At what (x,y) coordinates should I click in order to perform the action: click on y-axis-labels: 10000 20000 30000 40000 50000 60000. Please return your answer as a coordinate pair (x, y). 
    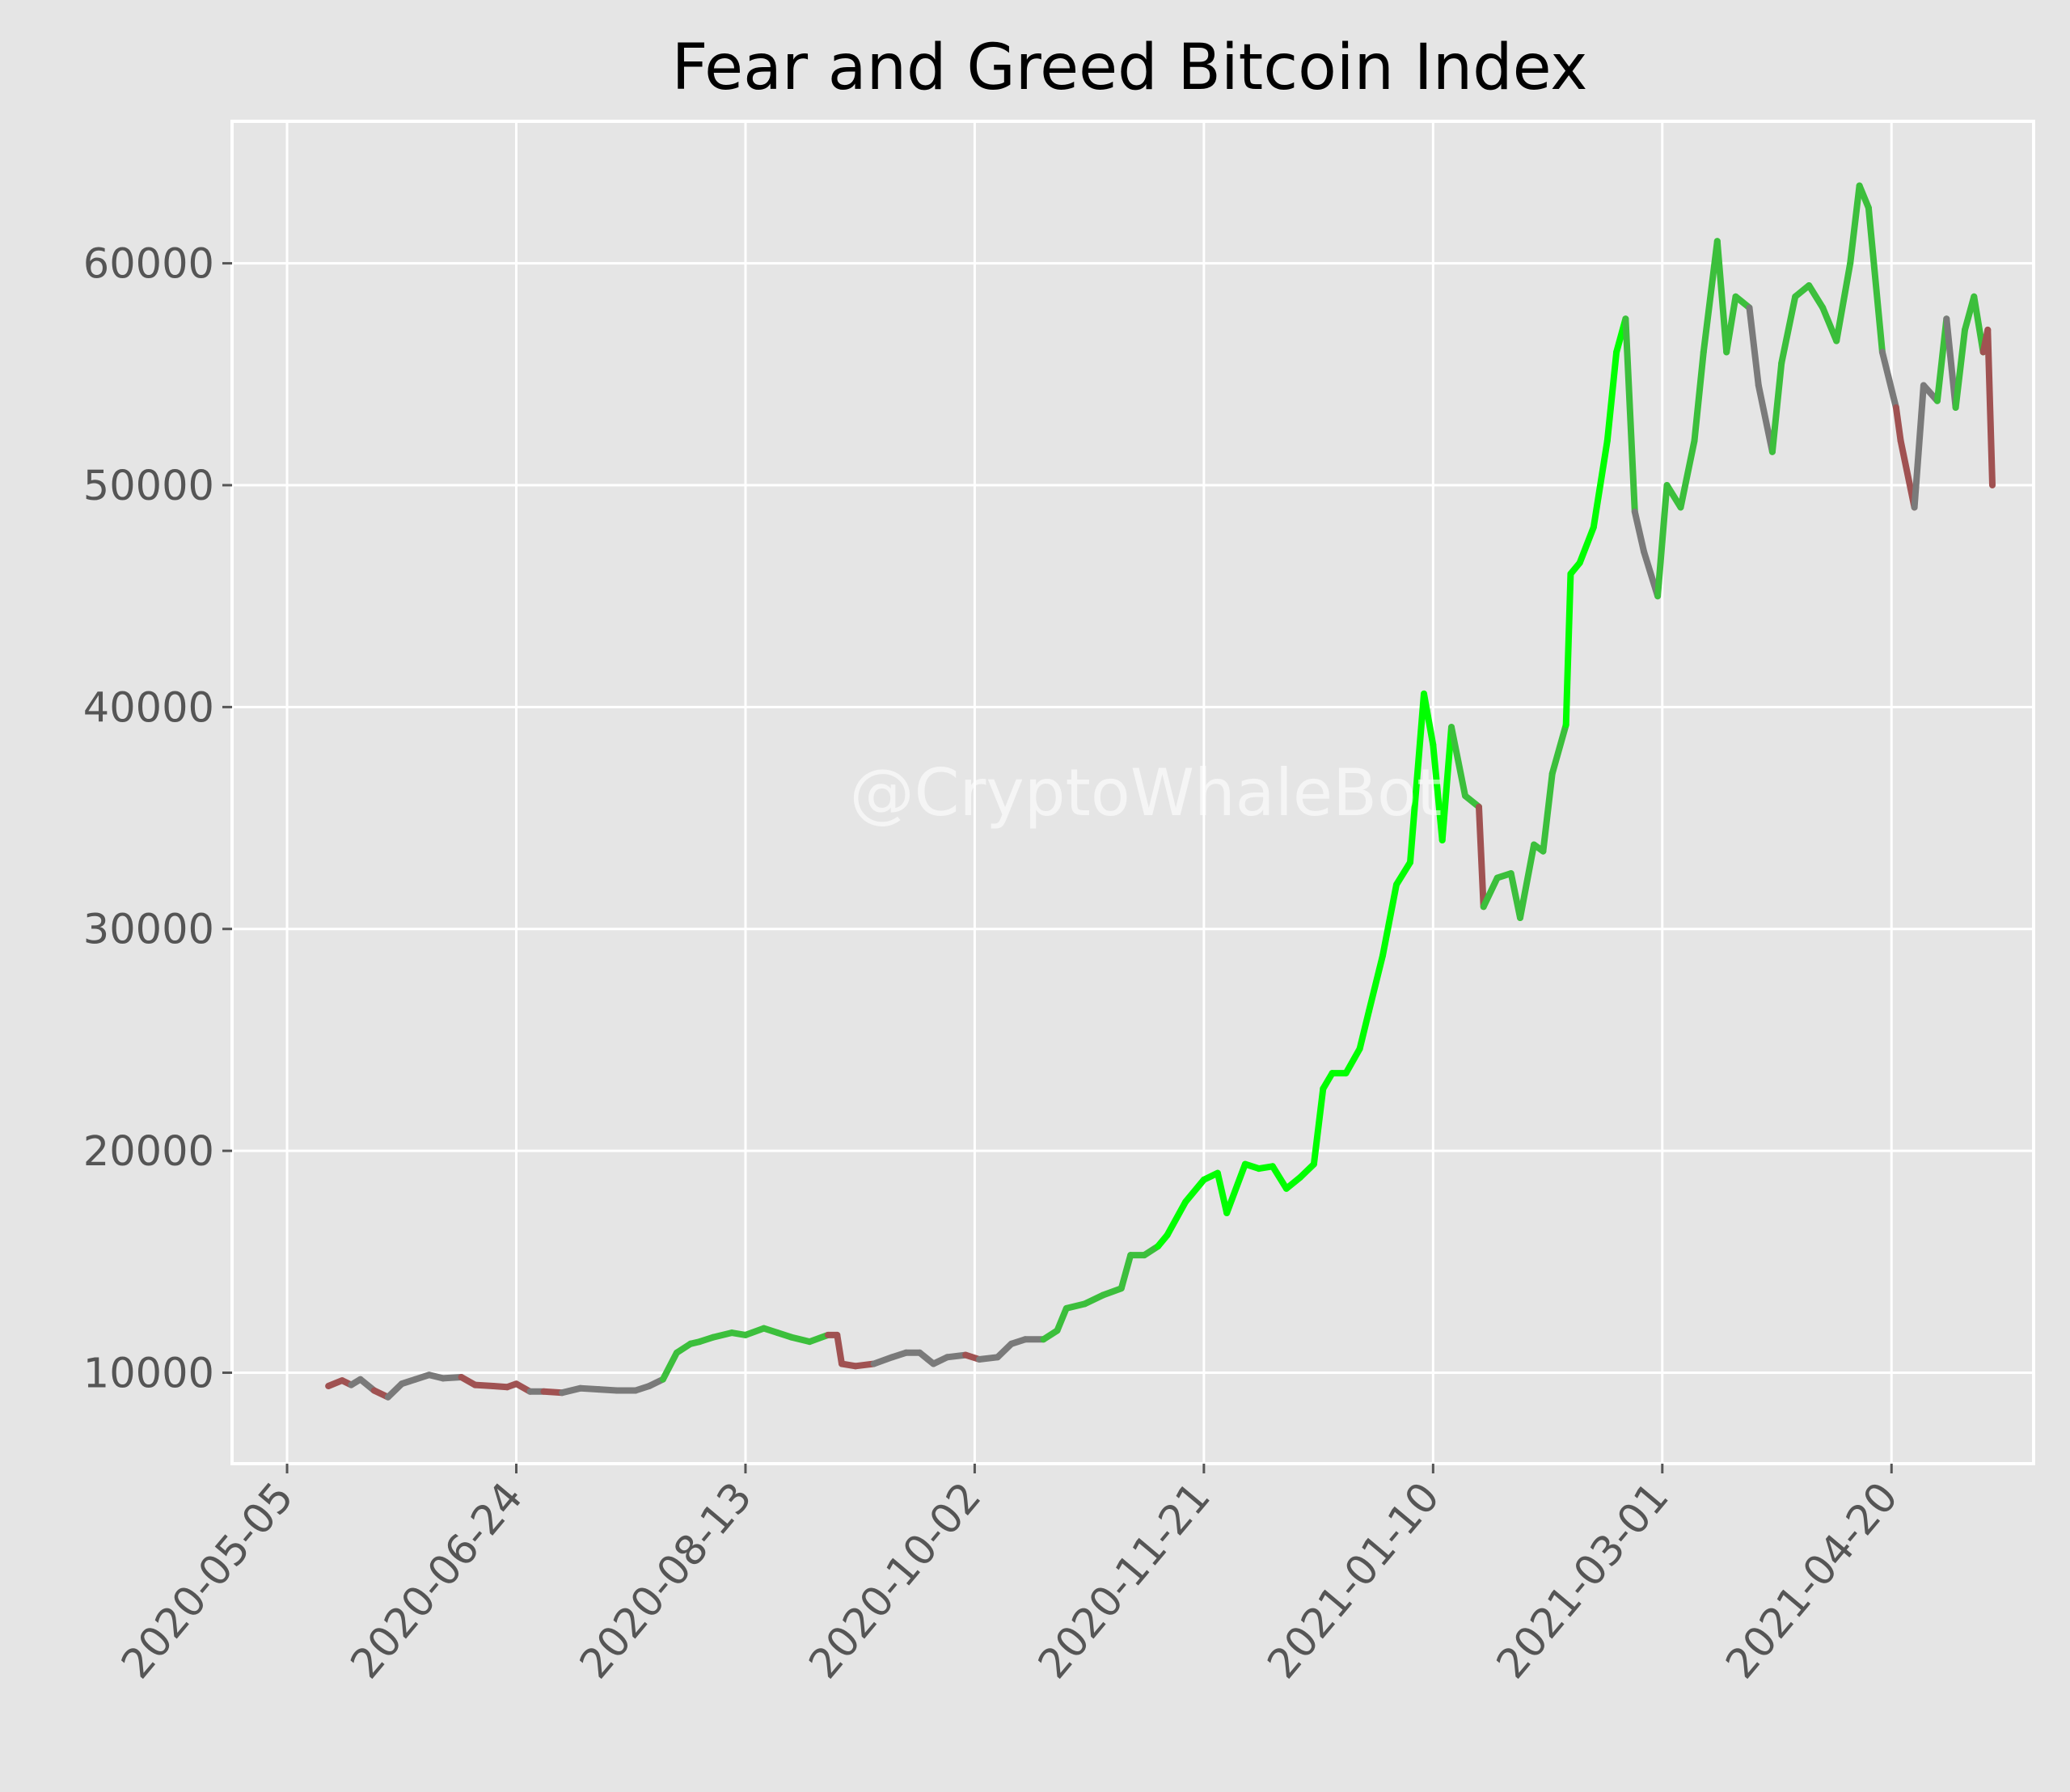
    Looking at the image, I should click on (148, 819).